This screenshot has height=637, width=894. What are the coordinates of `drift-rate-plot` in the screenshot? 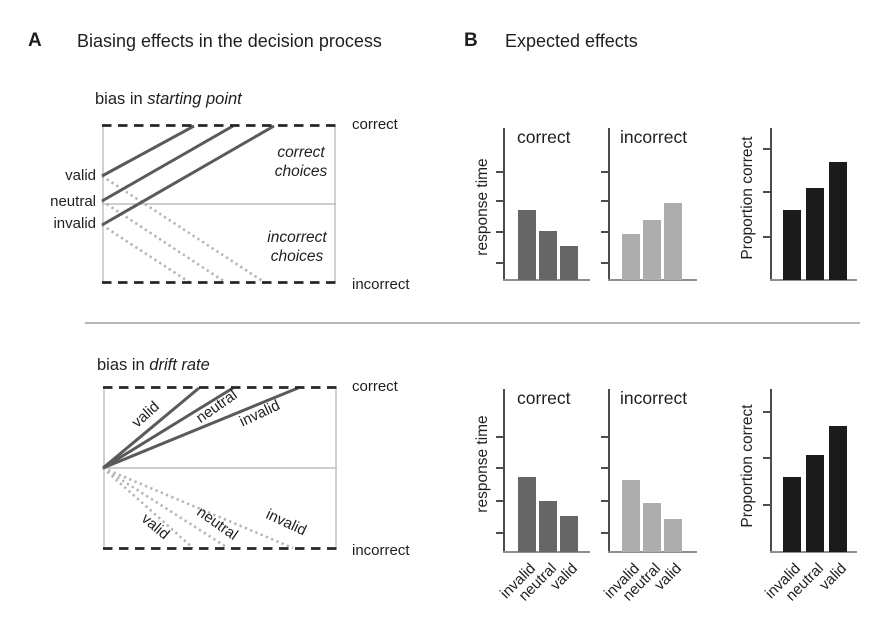 It's located at (219, 468).